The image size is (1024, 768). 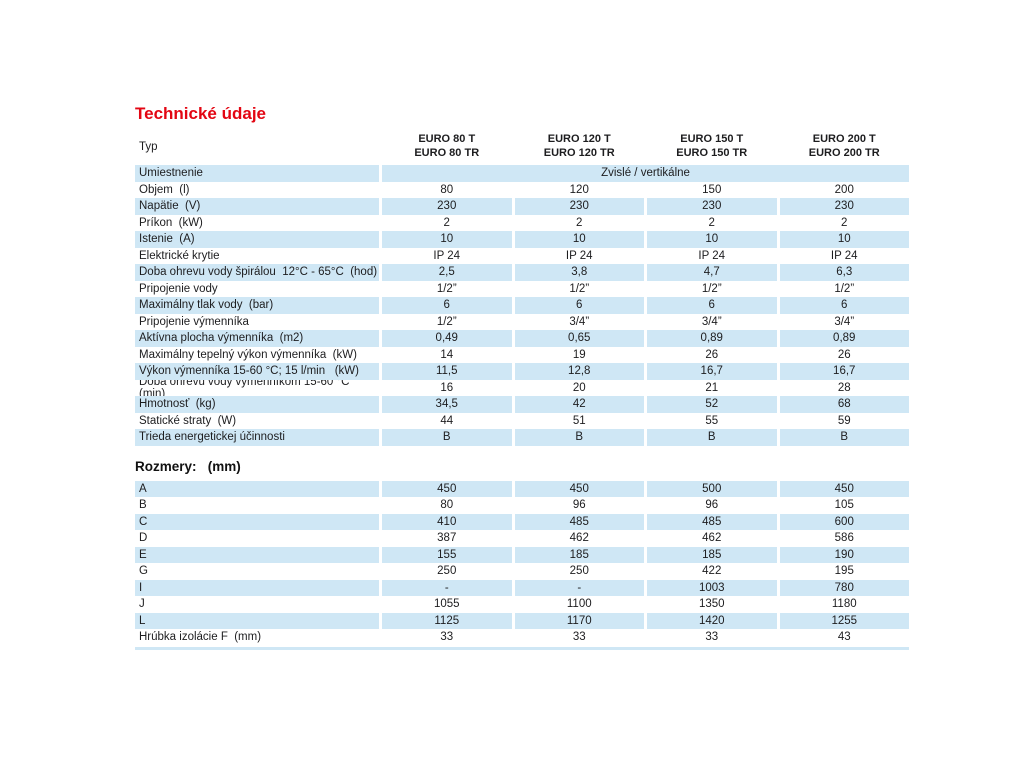 What do you see at coordinates (257, 521) in the screenshot?
I see `row-label: C` at bounding box center [257, 521].